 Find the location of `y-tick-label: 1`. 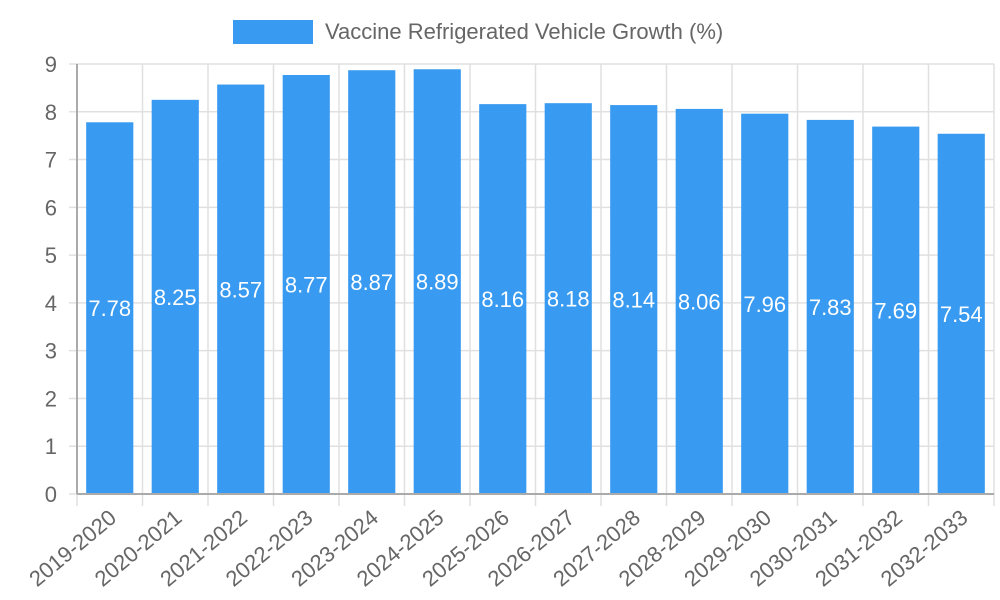

y-tick-label: 1 is located at coordinates (51, 446).